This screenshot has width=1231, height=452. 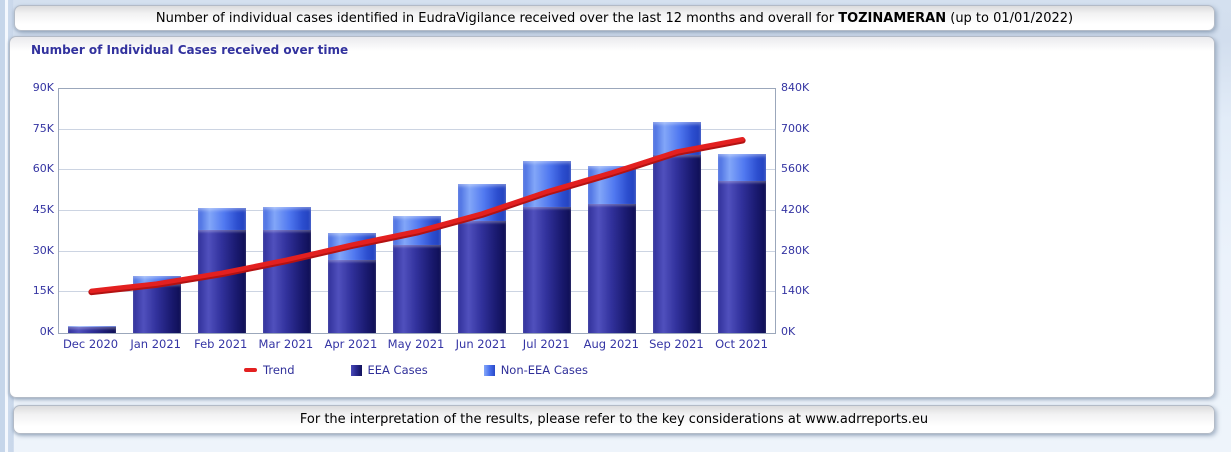 What do you see at coordinates (356, 370) in the screenshot?
I see `eea-swatch-icon` at bounding box center [356, 370].